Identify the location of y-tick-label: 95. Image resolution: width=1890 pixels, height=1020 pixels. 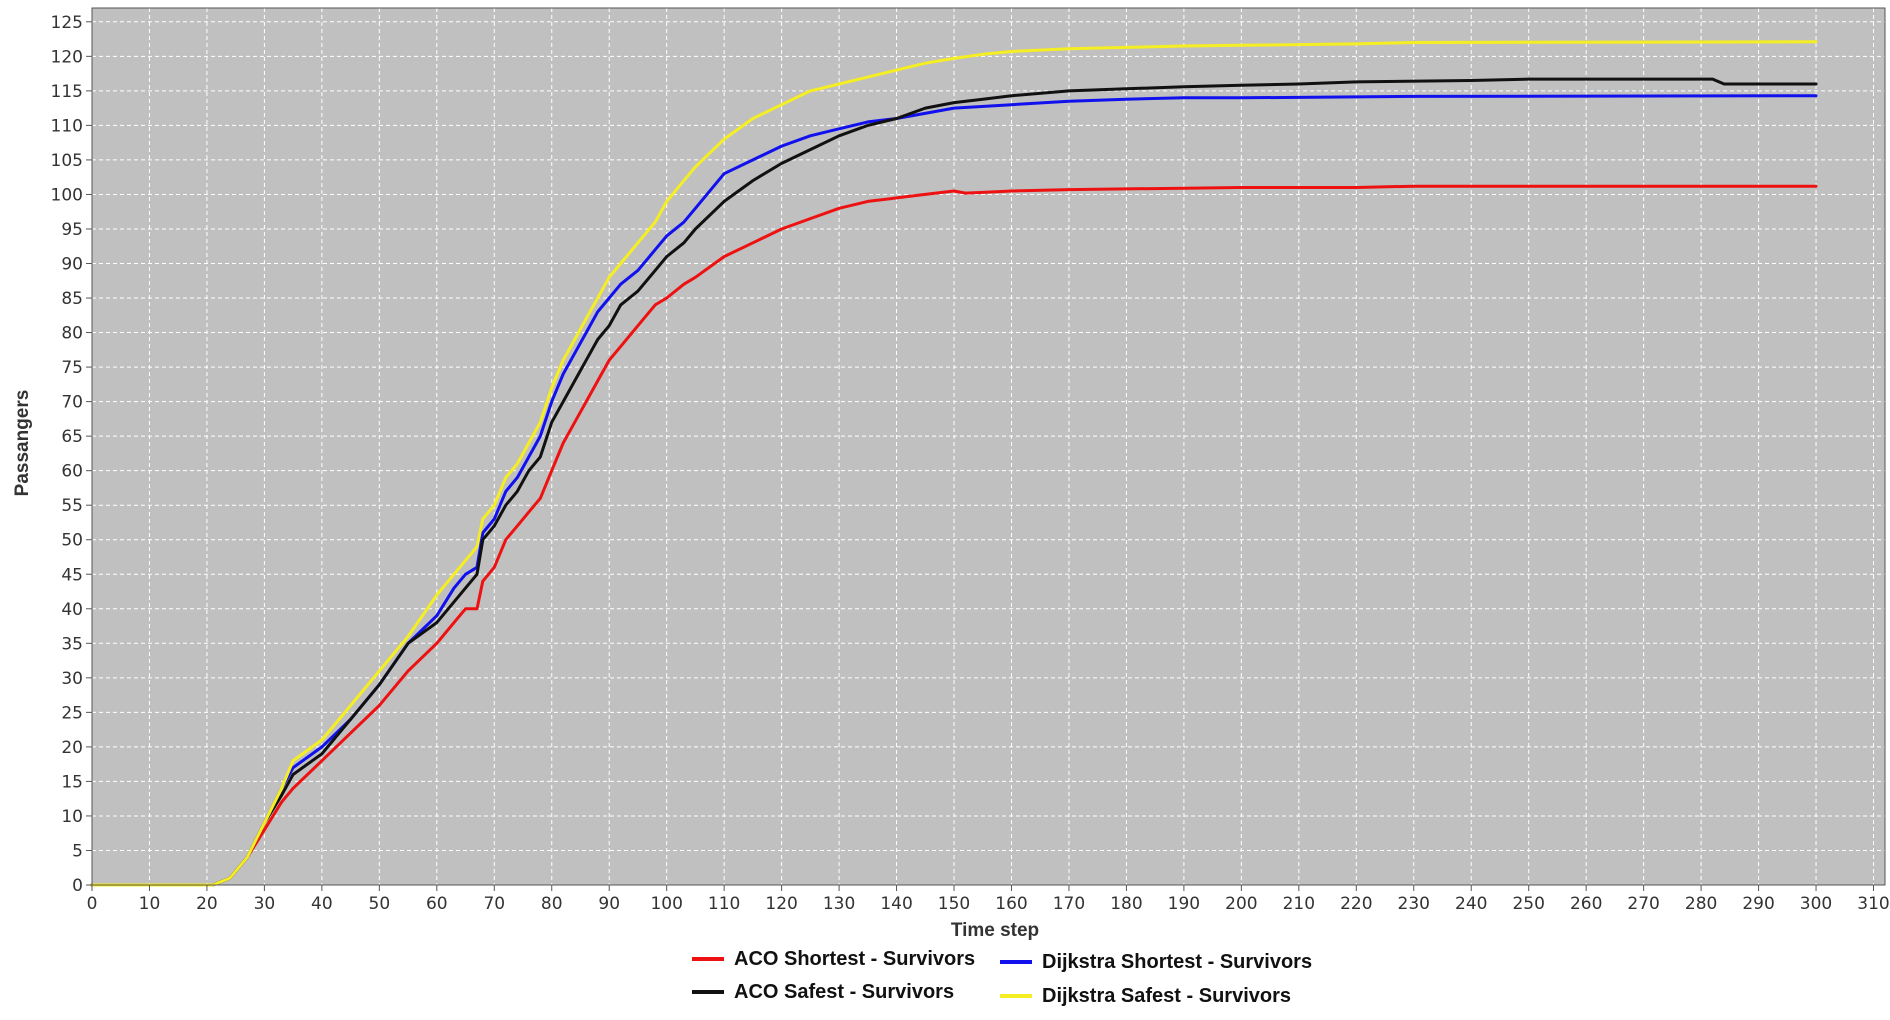
(72, 230).